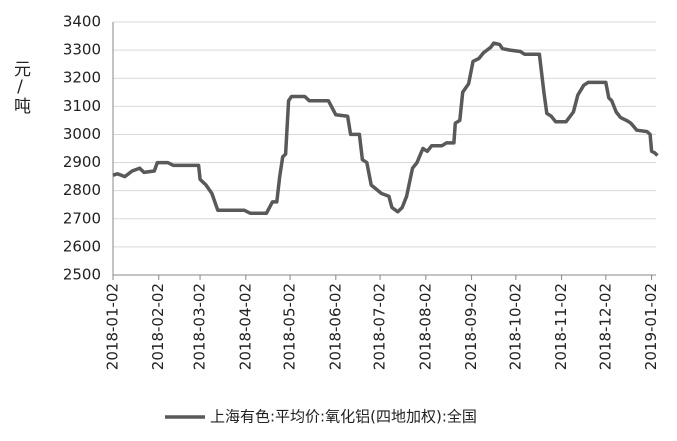 The image size is (677, 441). What do you see at coordinates (380, 326) in the screenshot?
I see `x-tick-label: 2018-07-02` at bounding box center [380, 326].